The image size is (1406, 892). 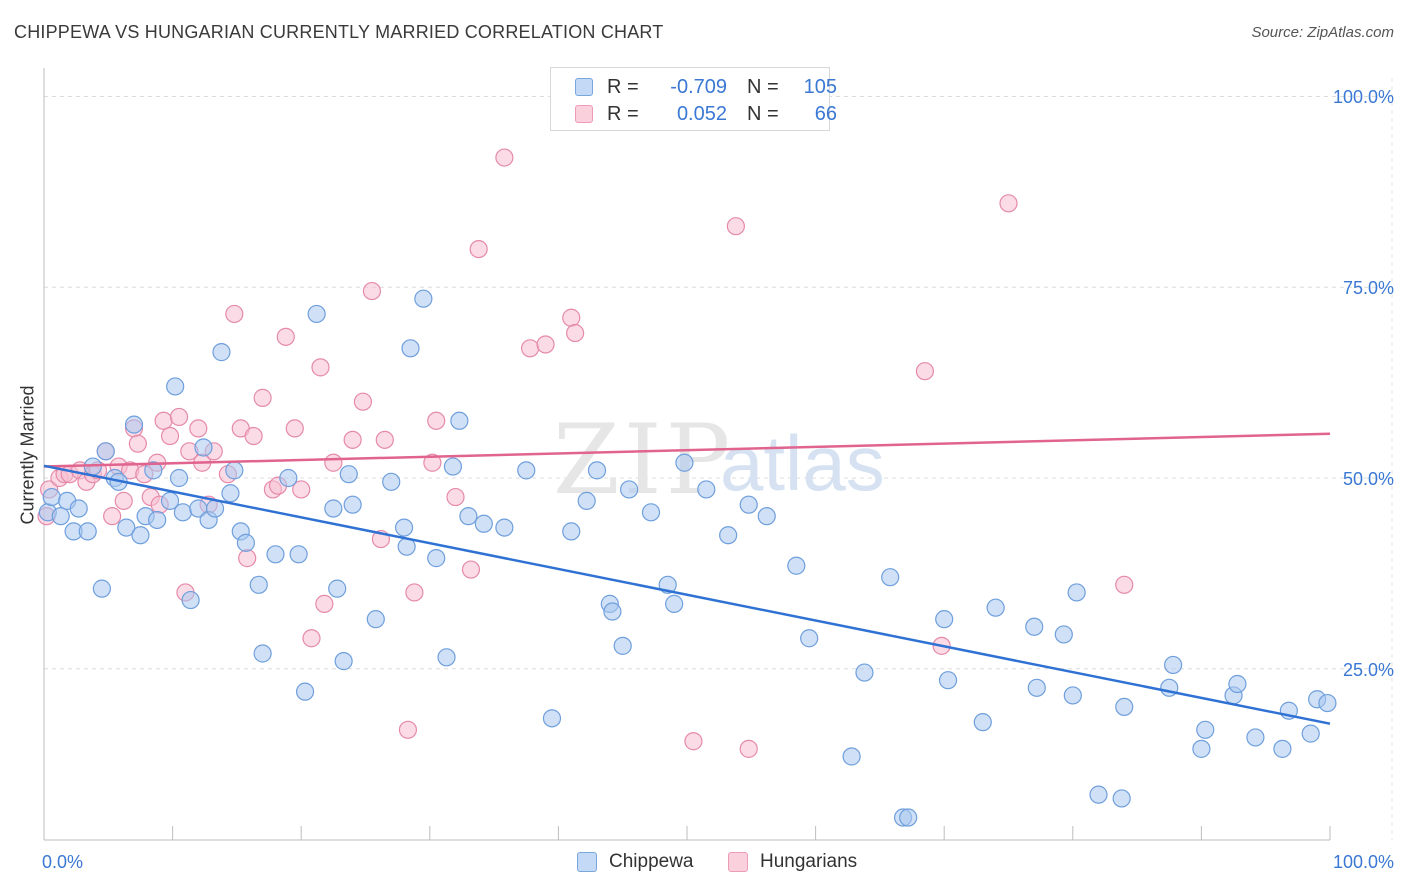 I want to click on n-label: N =, so click(x=763, y=86).